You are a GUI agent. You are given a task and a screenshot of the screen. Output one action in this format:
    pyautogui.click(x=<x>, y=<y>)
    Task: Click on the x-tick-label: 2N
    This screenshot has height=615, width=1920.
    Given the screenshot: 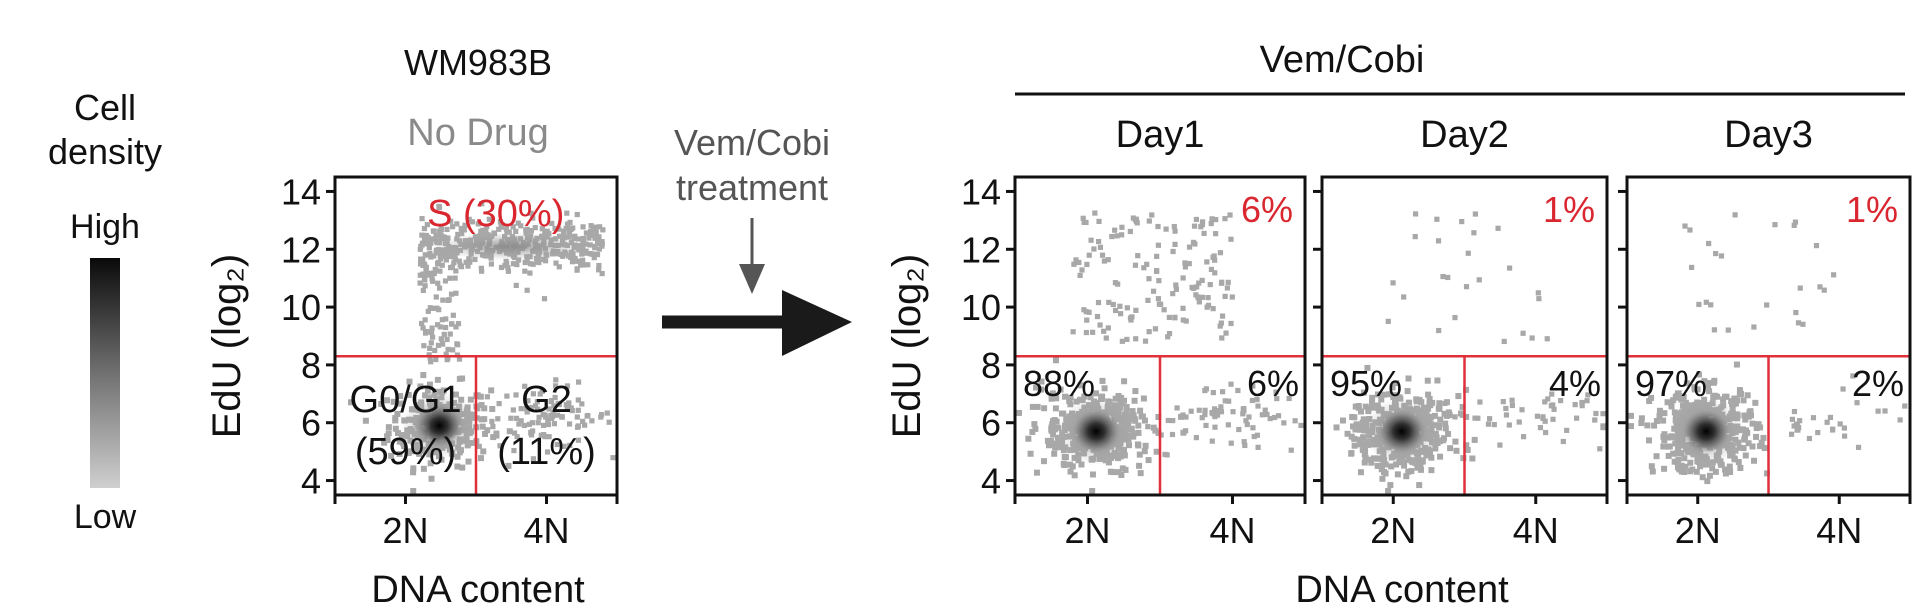 What is the action you would take?
    pyautogui.click(x=405, y=530)
    